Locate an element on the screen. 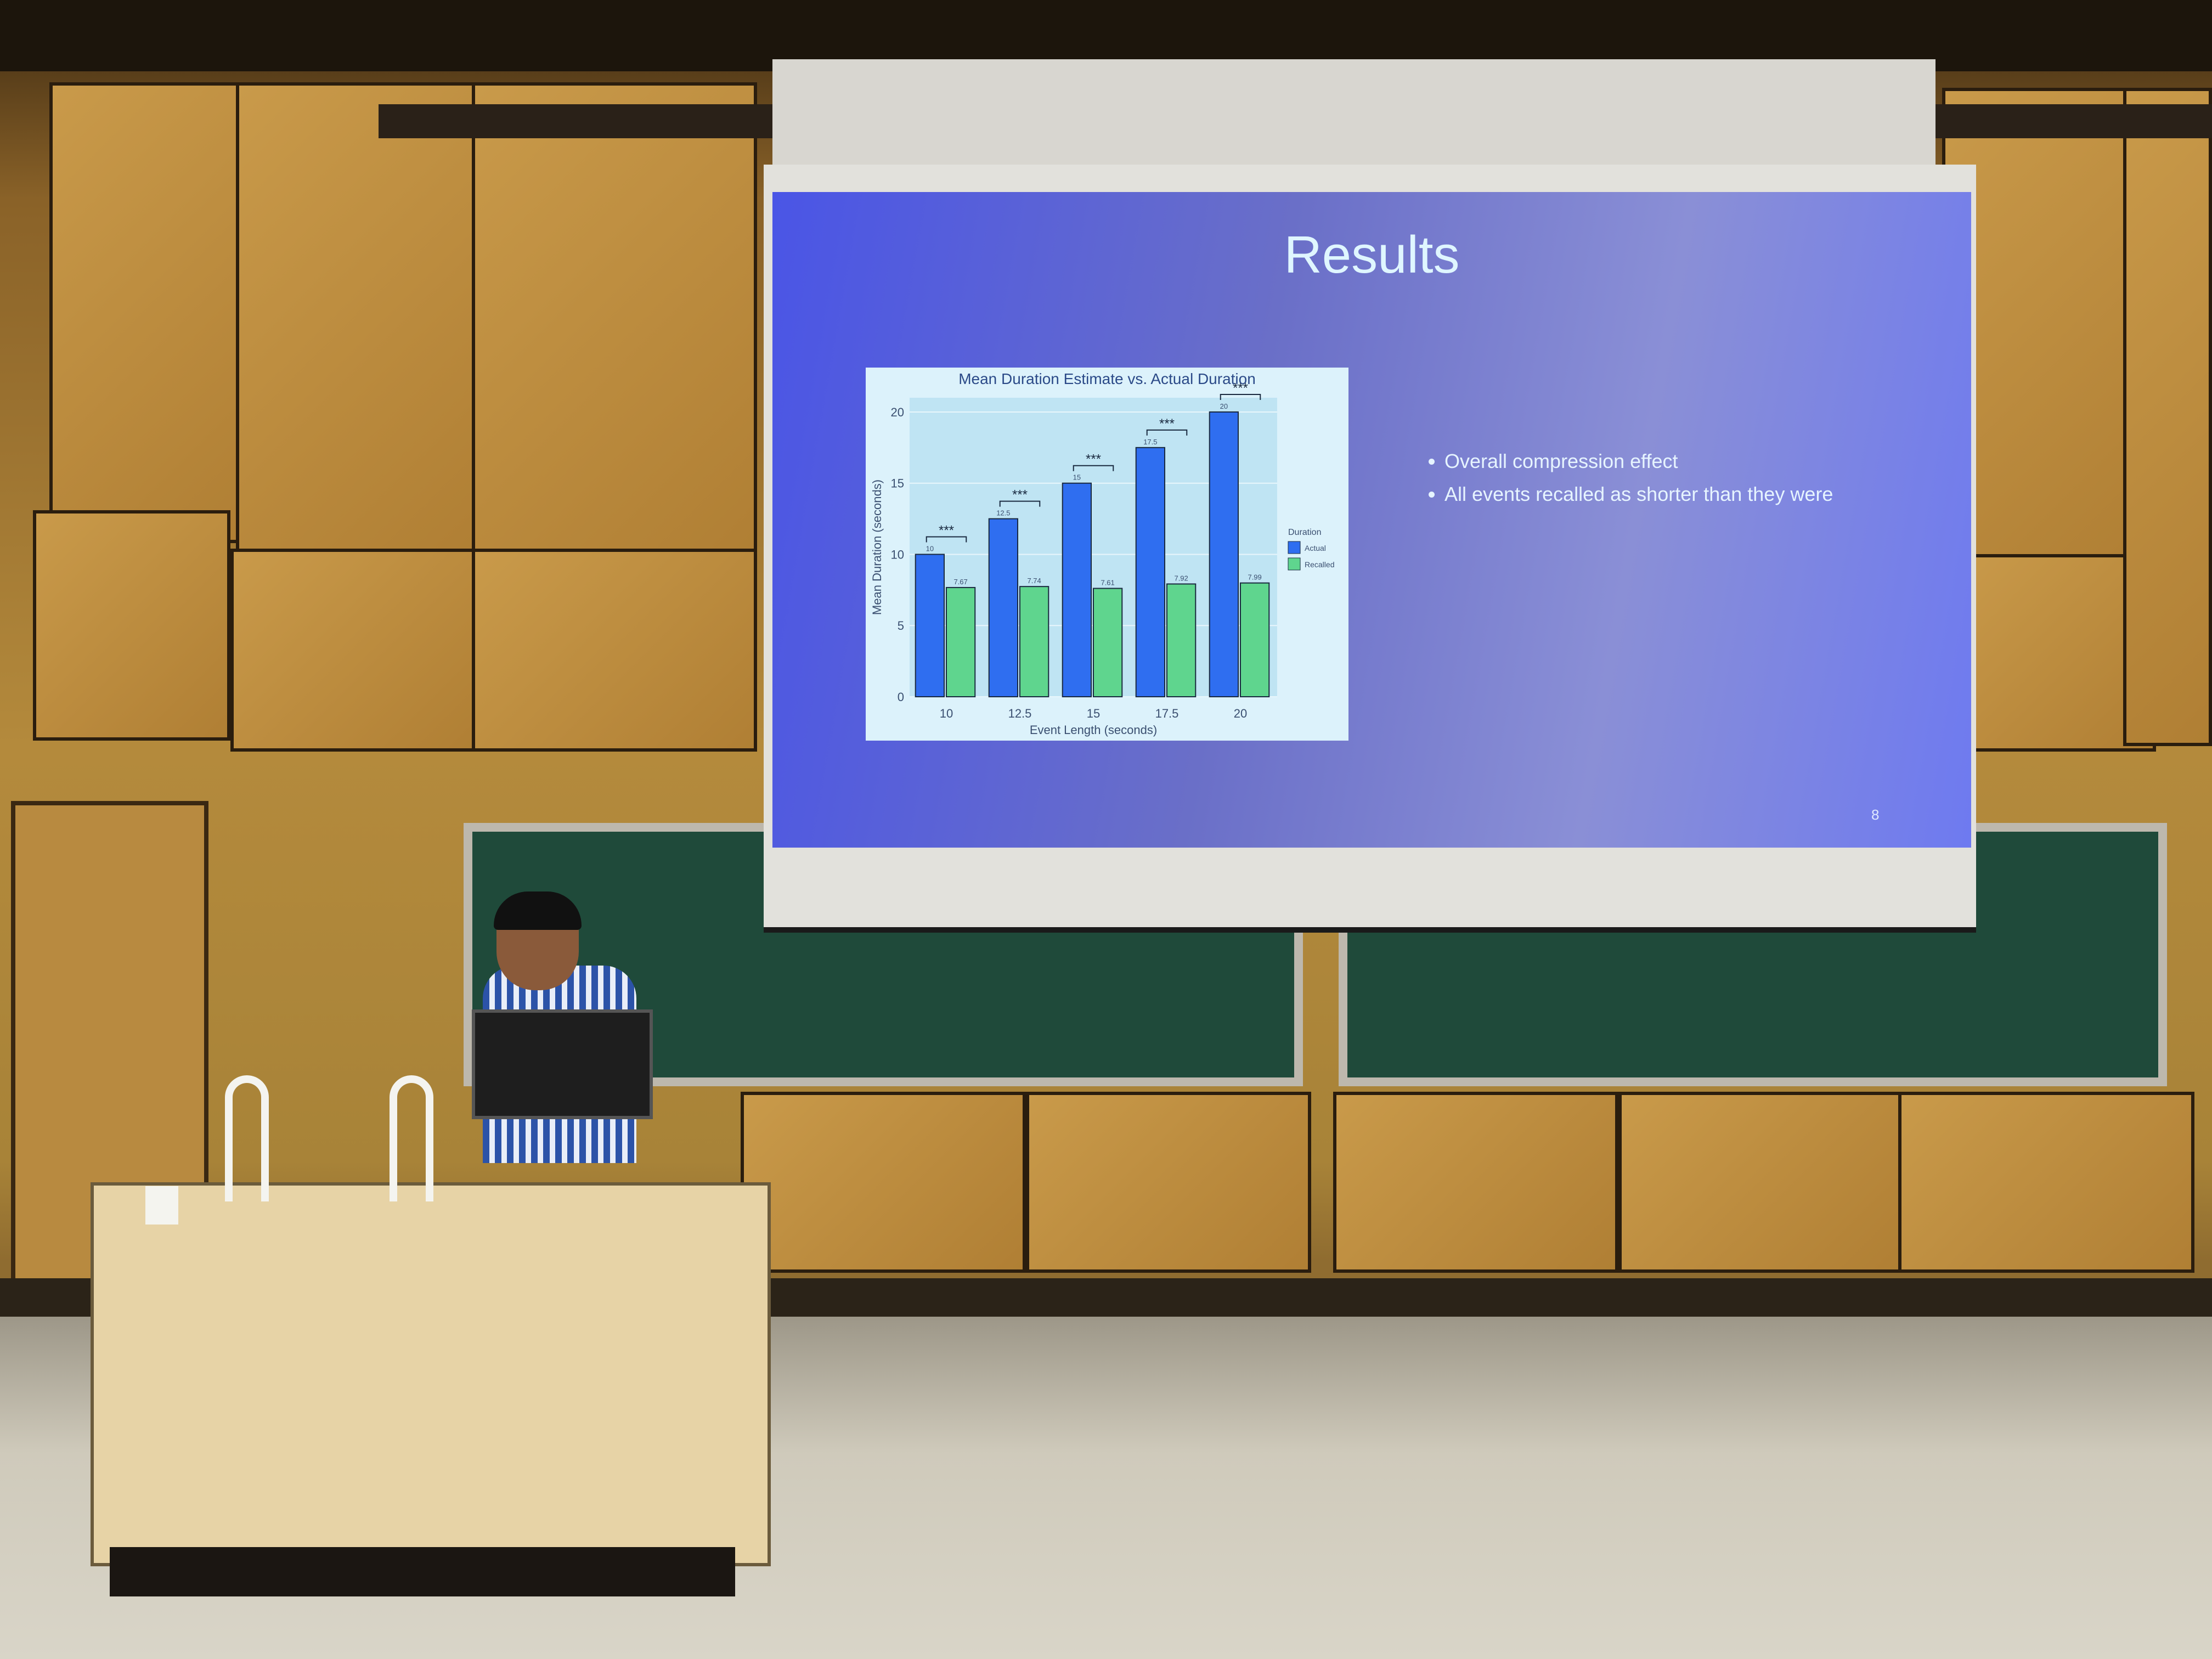  podium is located at coordinates (431, 1374).